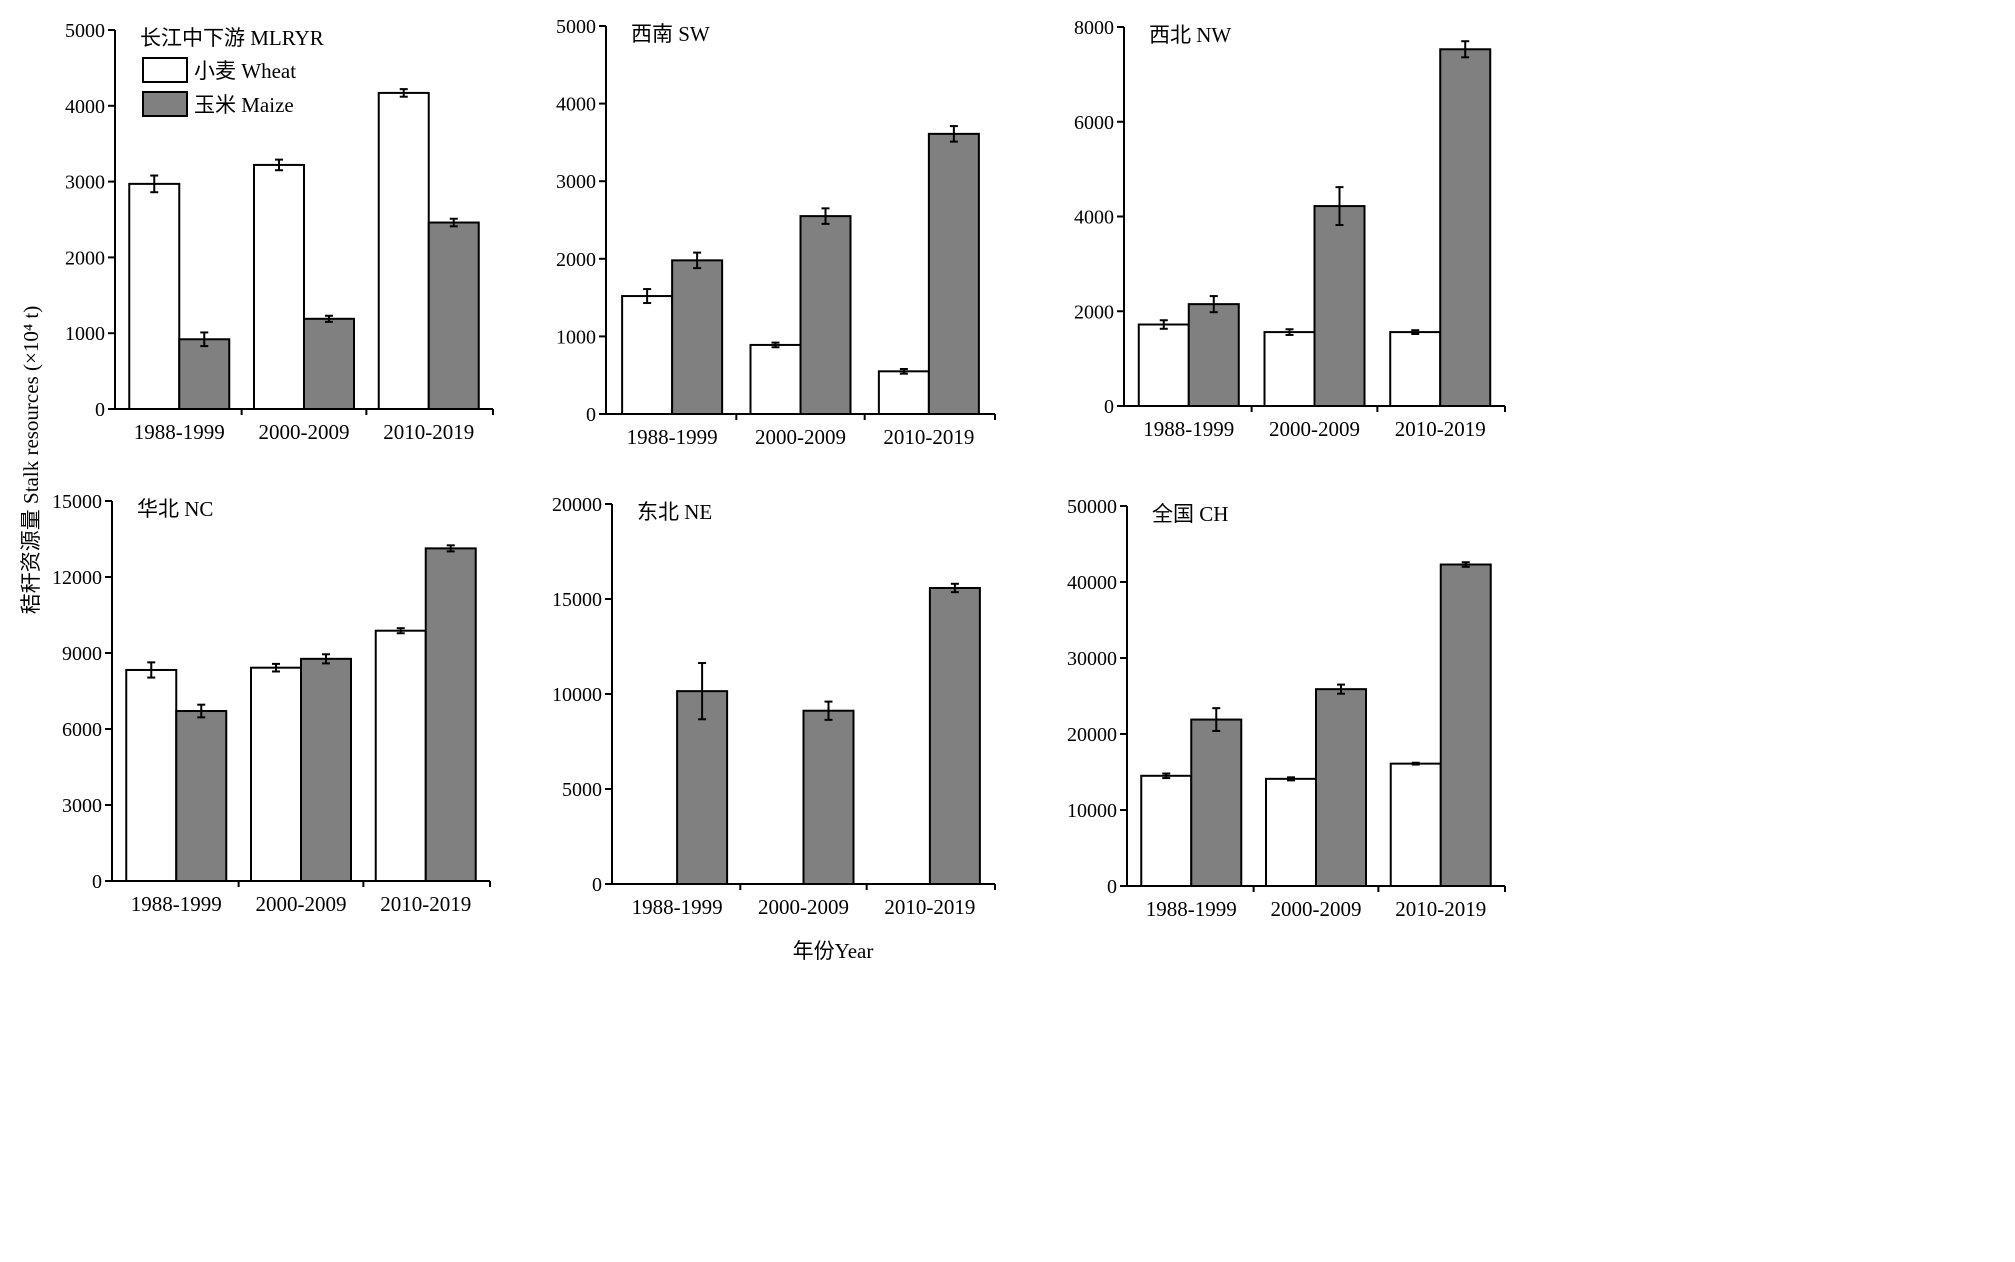 The height and width of the screenshot is (1262, 2015). I want to click on y-tick-label: 50000, so click(1092, 507).